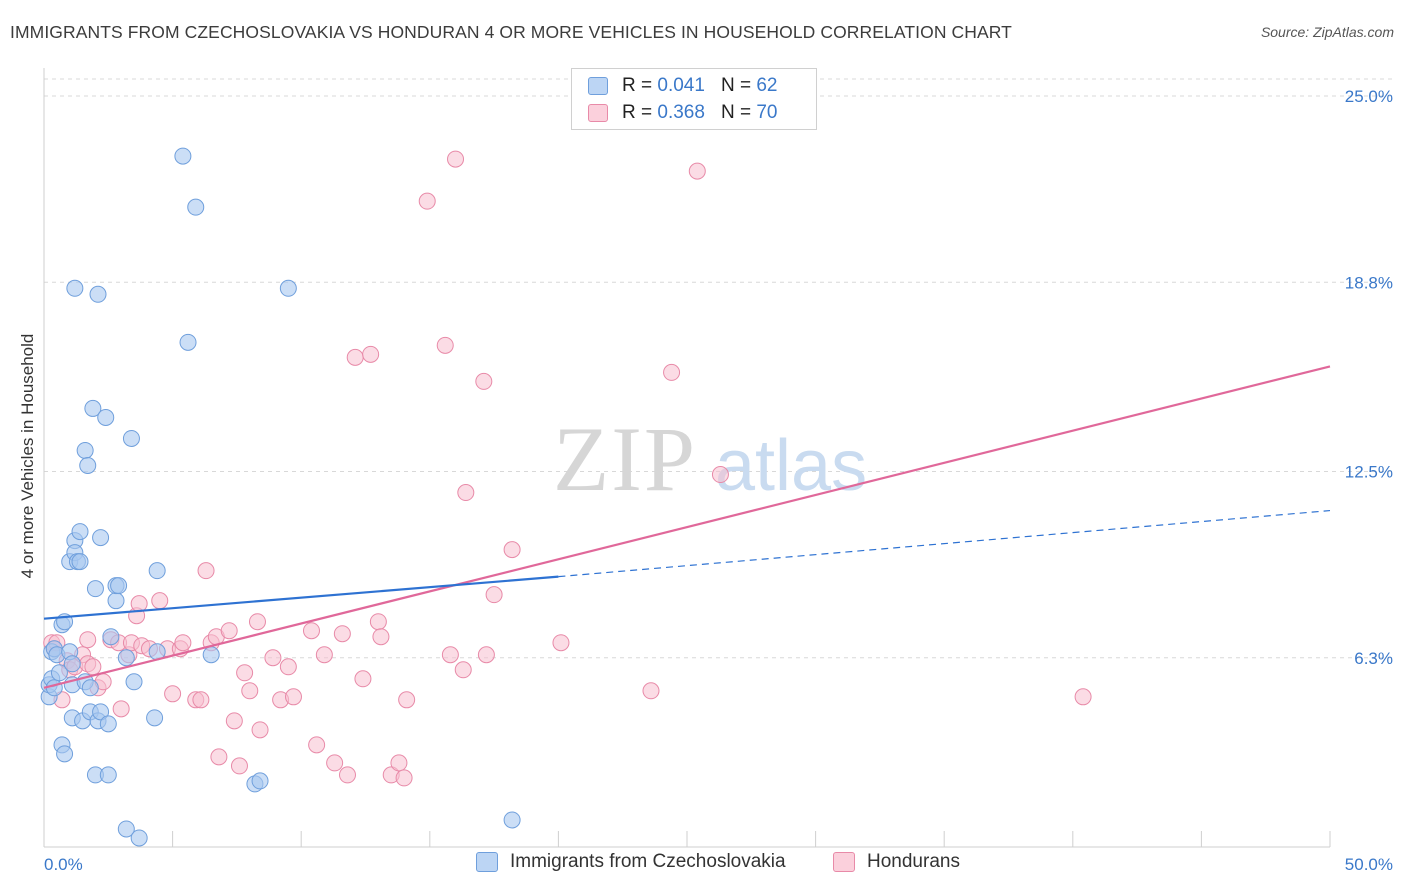 The image size is (1406, 892). I want to click on y-axis-label: 4 or more Vehicles in Household, so click(27, 456).